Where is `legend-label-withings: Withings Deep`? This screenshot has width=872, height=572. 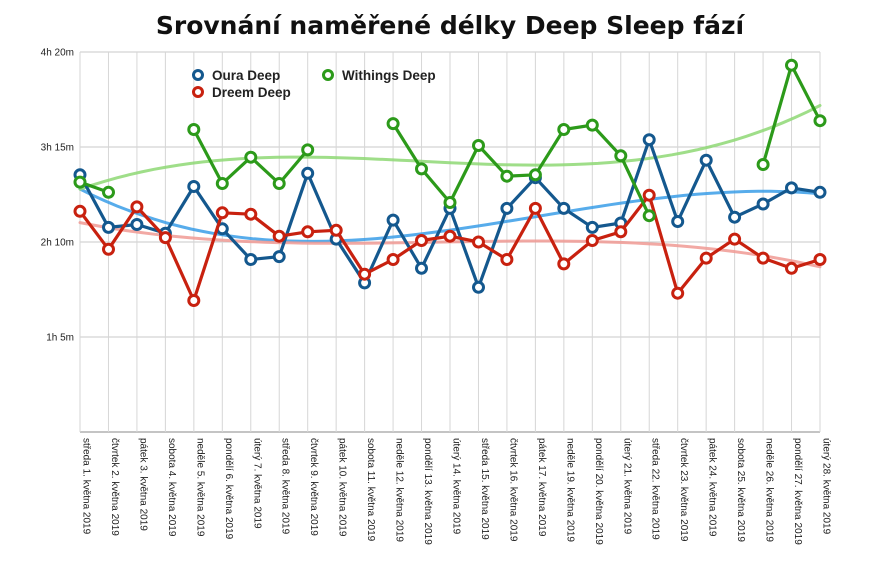 legend-label-withings: Withings Deep is located at coordinates (389, 75).